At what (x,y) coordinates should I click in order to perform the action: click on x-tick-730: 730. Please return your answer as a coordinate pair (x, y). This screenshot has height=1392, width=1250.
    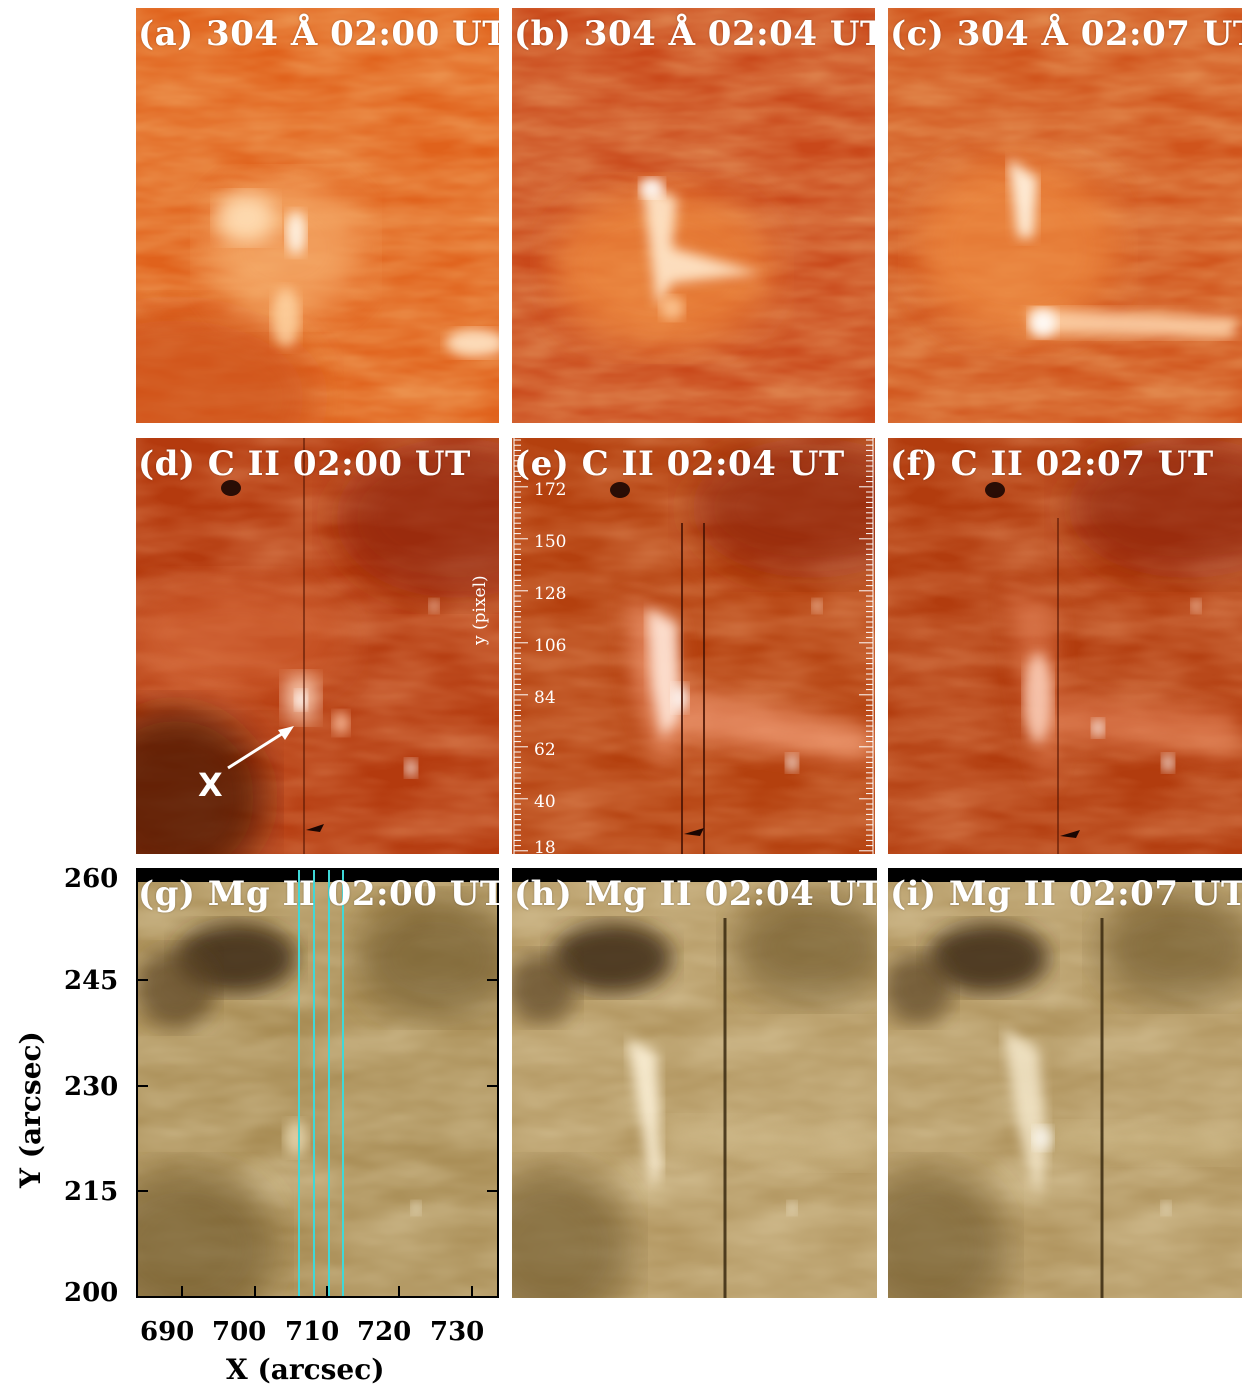
    Looking at the image, I should click on (457, 1332).